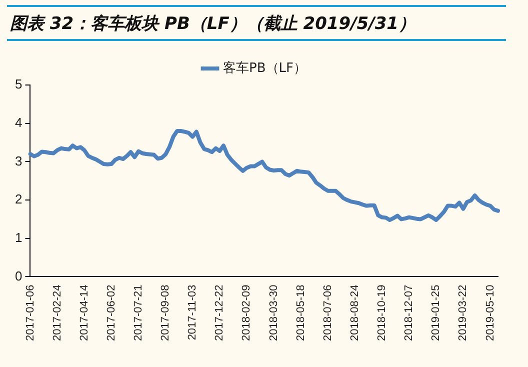 This screenshot has height=367, width=528. Describe the element at coordinates (18, 237) in the screenshot. I see `y-tick-label: 1` at that location.